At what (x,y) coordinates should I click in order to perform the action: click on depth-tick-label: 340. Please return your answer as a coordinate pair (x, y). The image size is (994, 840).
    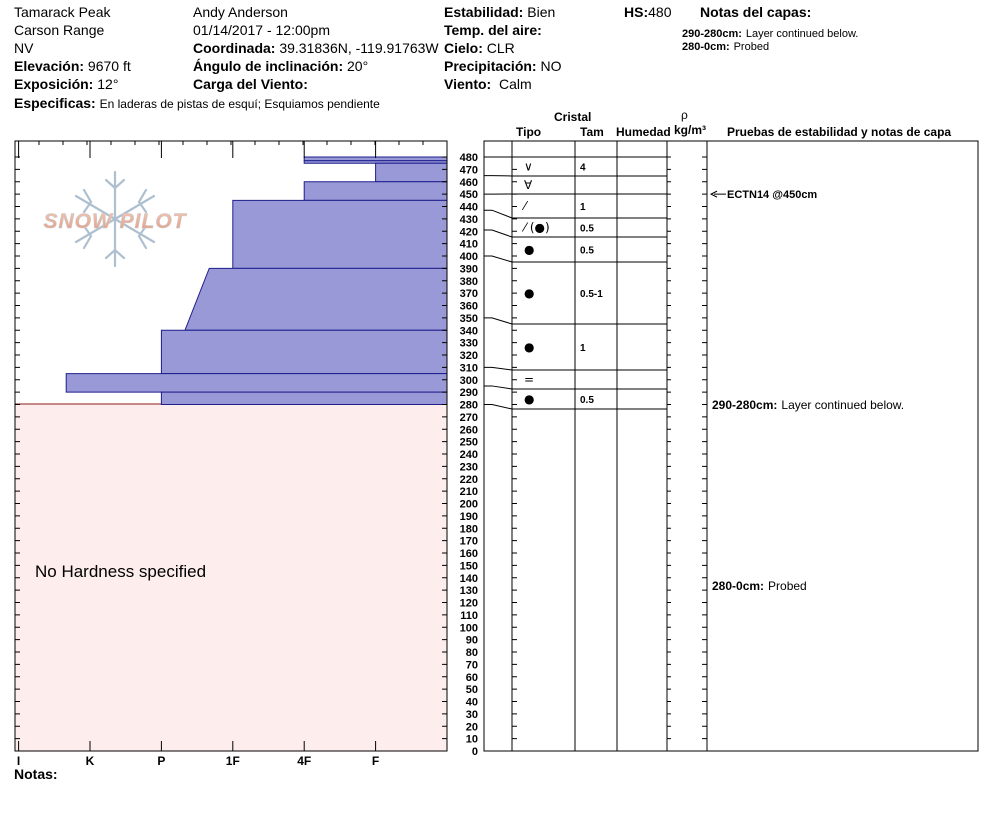
    Looking at the image, I should click on (469, 331).